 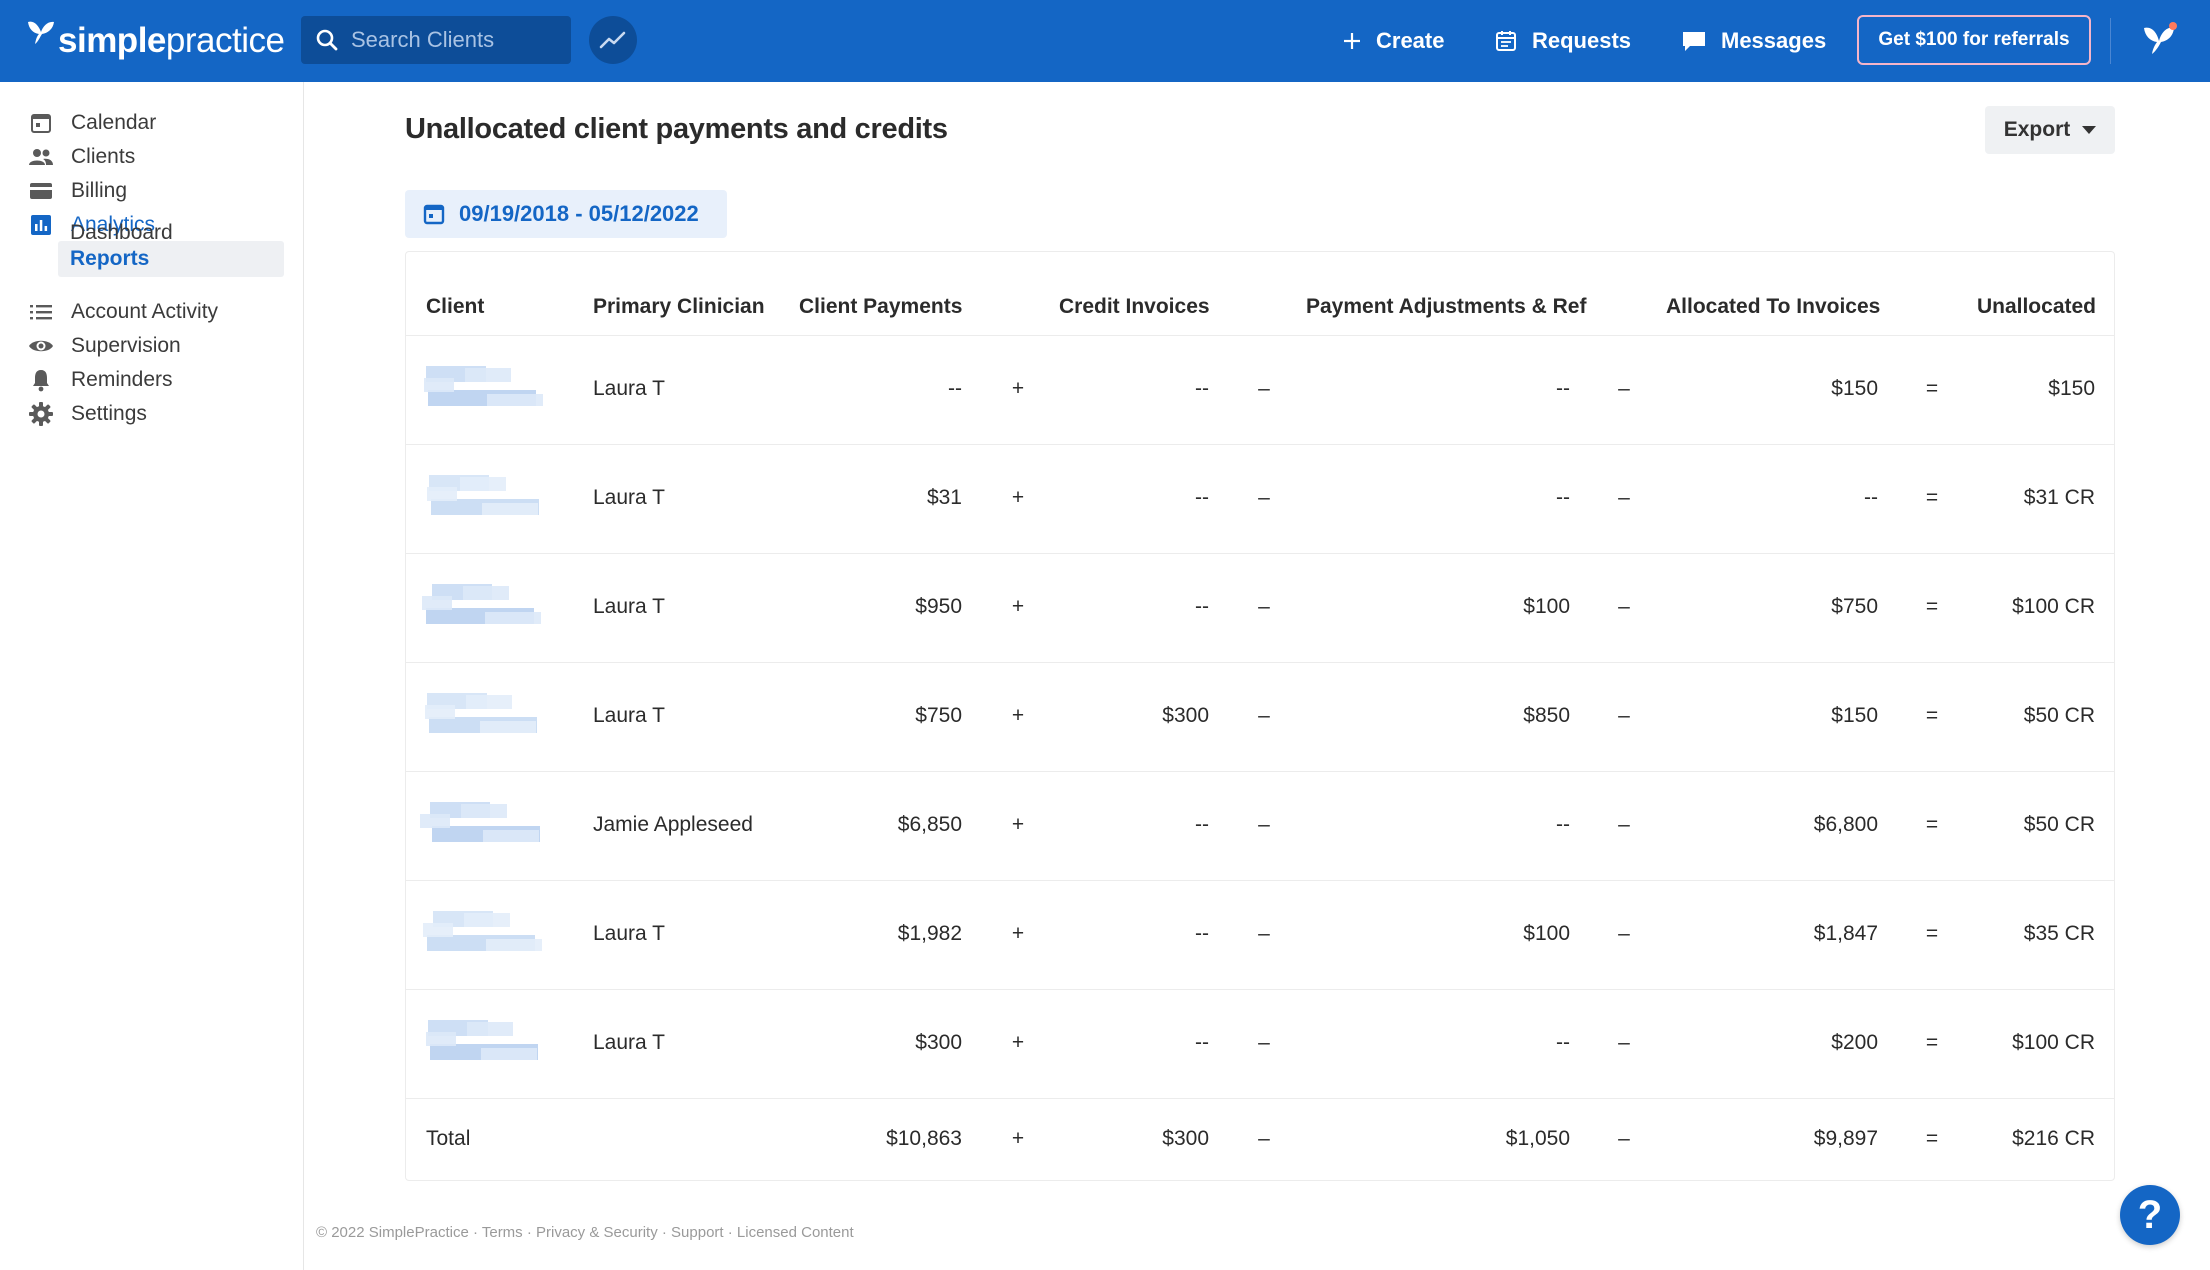 What do you see at coordinates (41, 32) in the screenshot?
I see `butterfly-logo-icon` at bounding box center [41, 32].